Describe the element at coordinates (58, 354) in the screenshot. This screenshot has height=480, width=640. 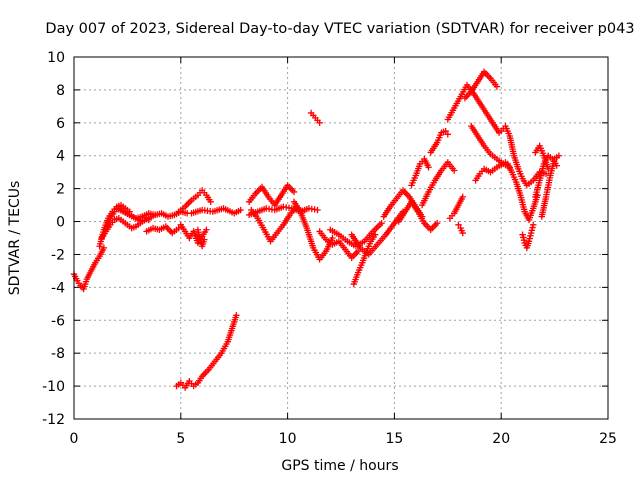
I see `y-tick-label: -8` at that location.